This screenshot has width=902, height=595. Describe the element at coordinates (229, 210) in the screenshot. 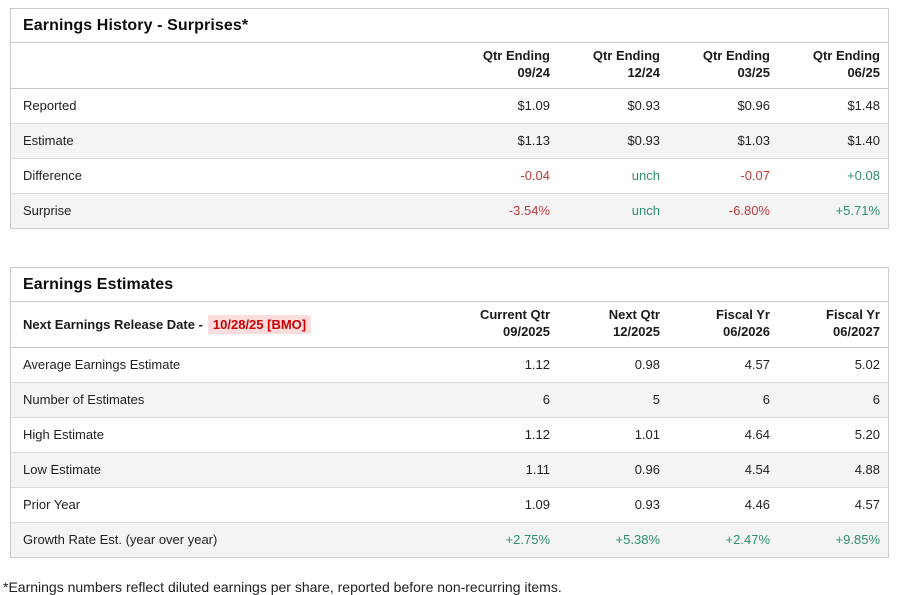

I see `row-label: Surprise` at that location.